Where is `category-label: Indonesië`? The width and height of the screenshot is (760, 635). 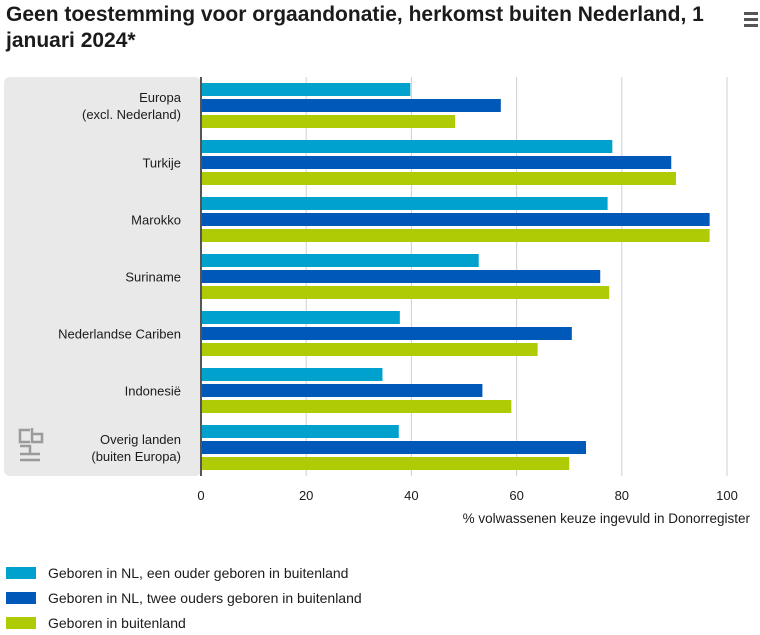 category-label: Indonesië is located at coordinates (153, 391).